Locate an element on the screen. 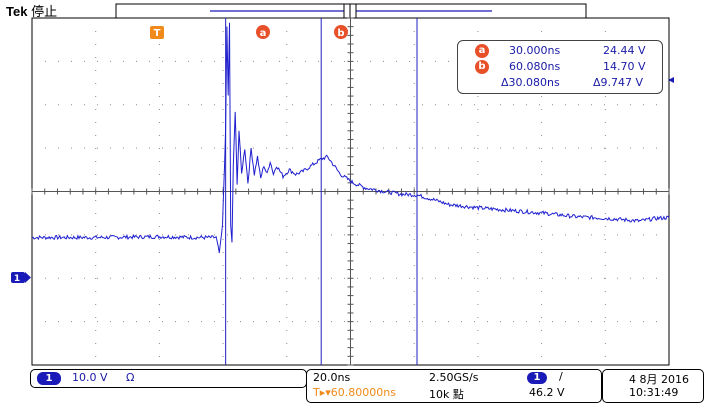  channel-1-marker-arrow-icon is located at coordinates (28, 277).